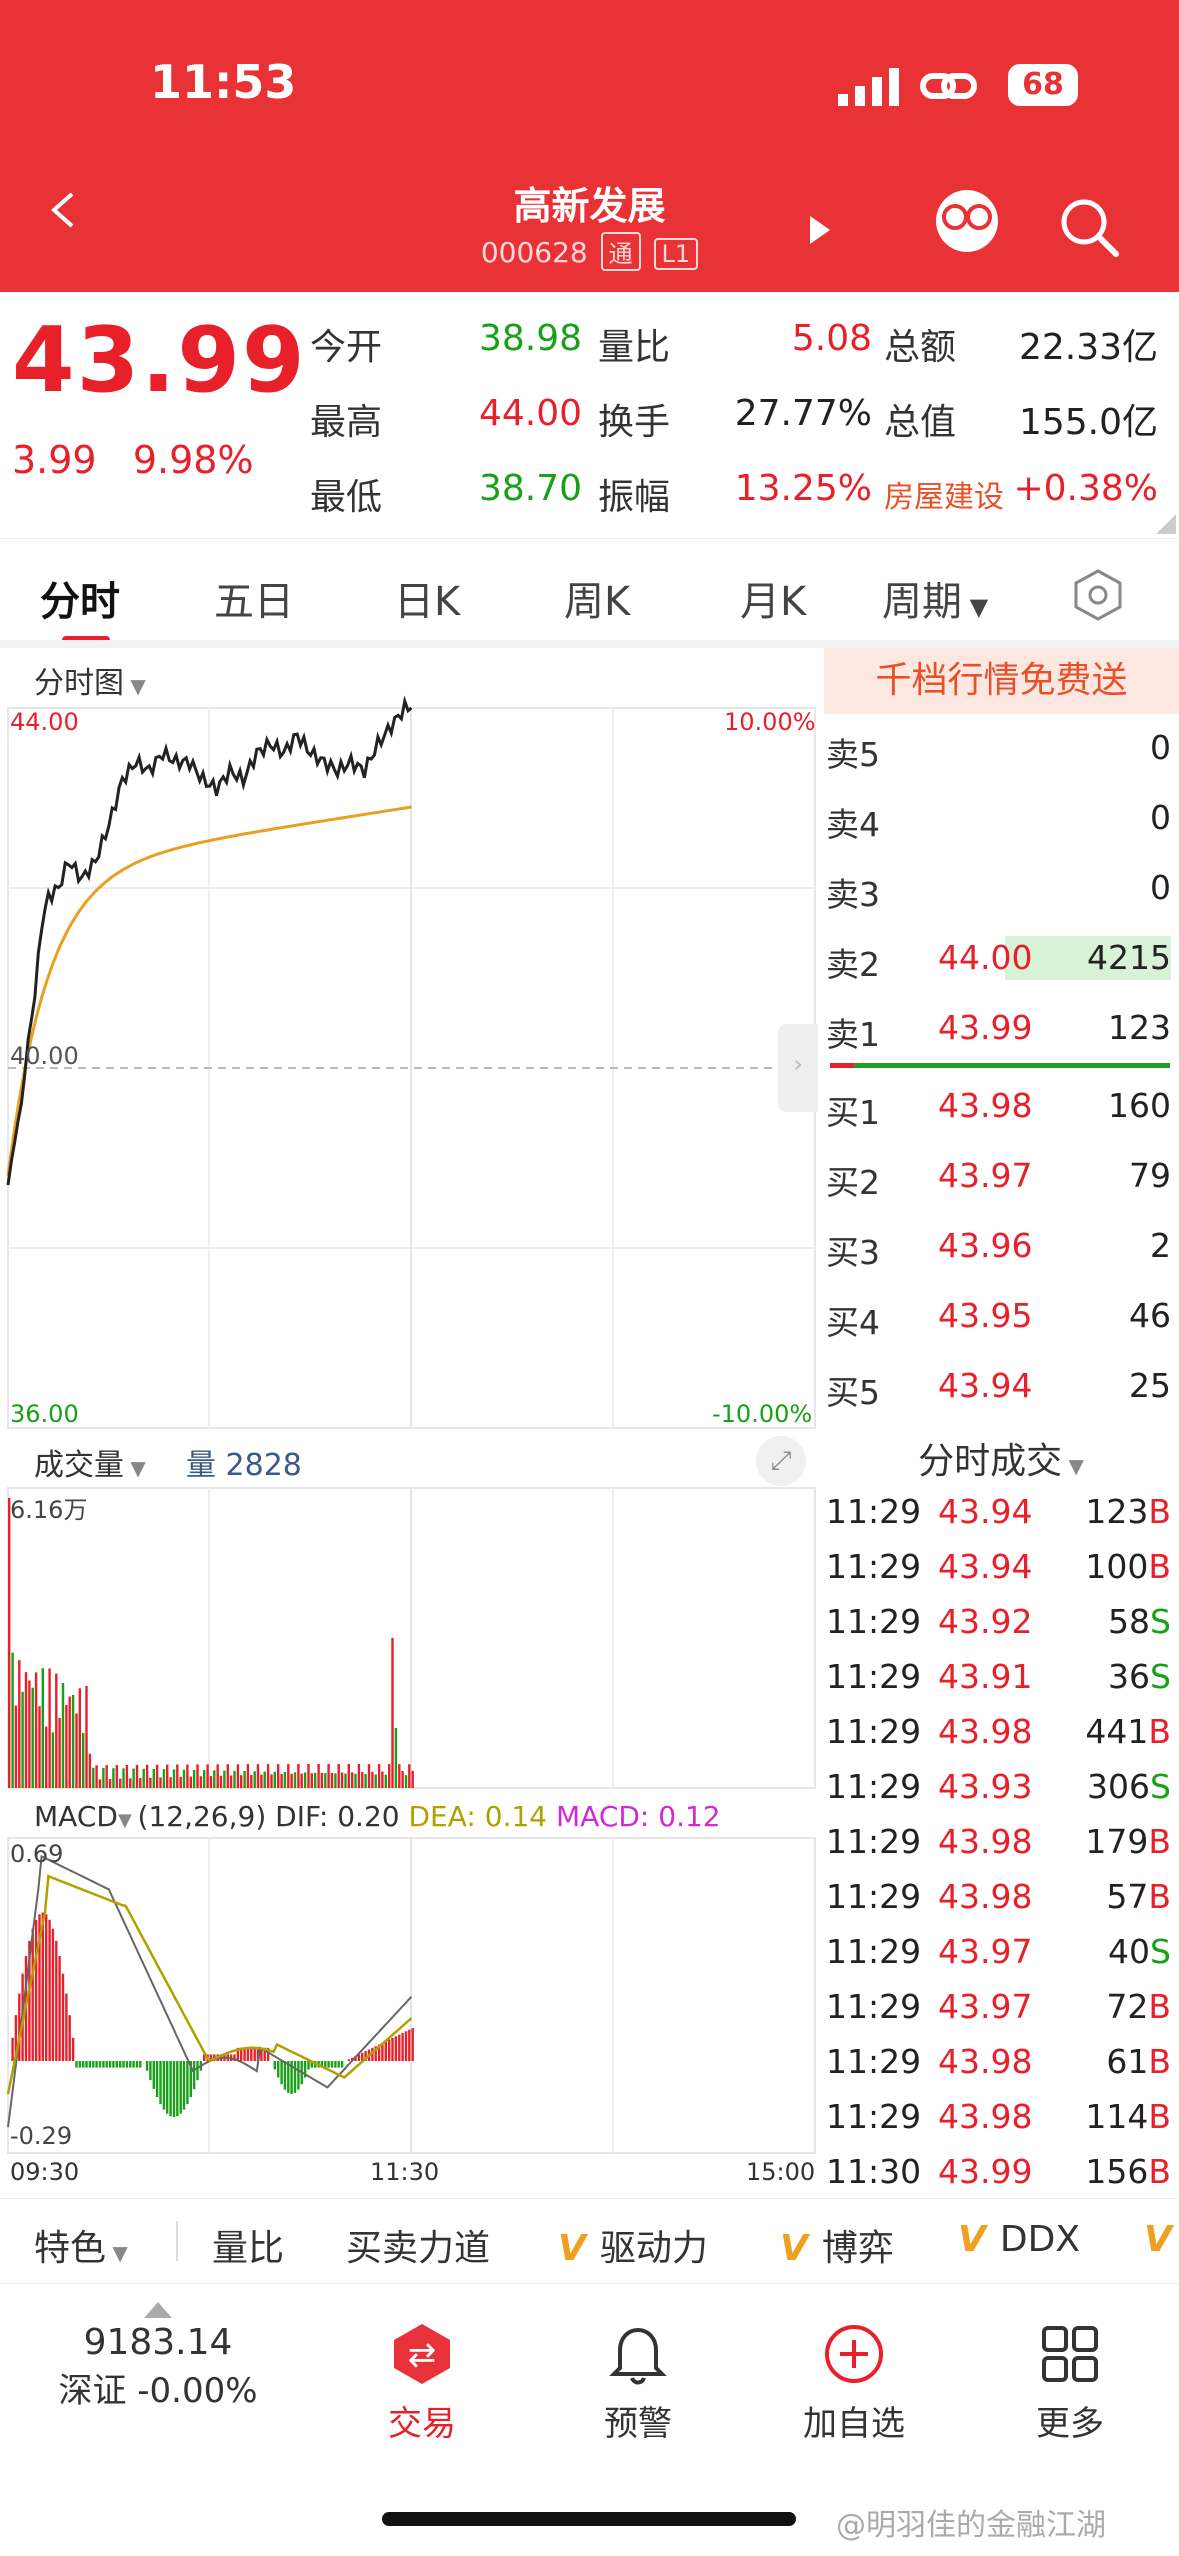 Image resolution: width=1179 pixels, height=2556 pixels. Describe the element at coordinates (254, 602) in the screenshot. I see `tab-five-day: 五日` at that location.